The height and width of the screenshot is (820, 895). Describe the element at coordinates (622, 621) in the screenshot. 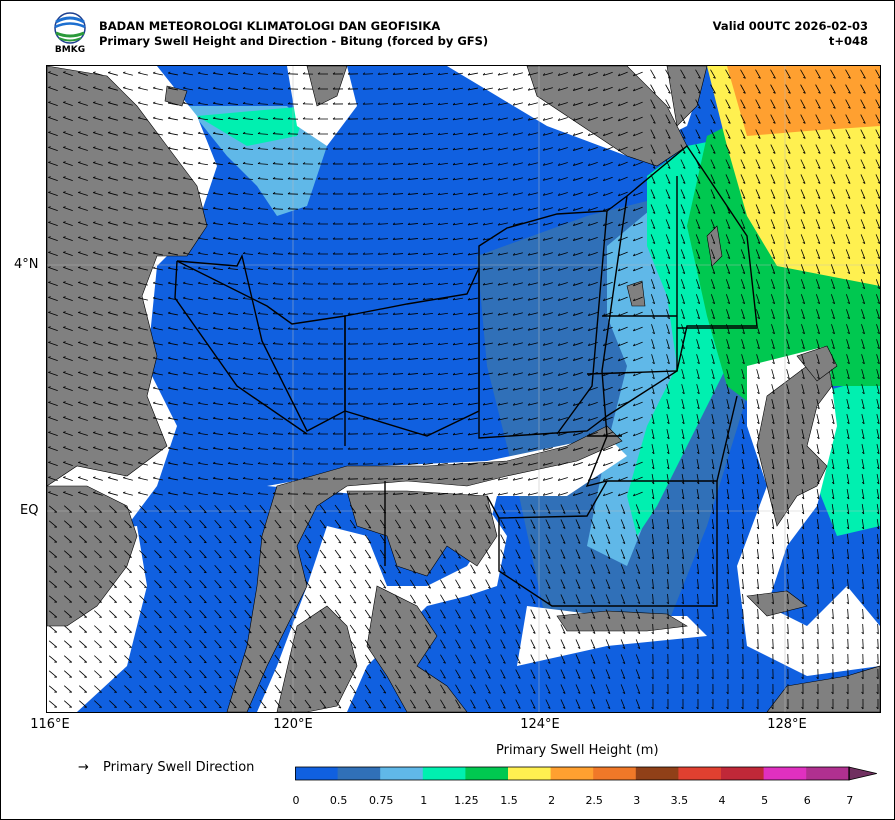

I see `land-seram` at that location.